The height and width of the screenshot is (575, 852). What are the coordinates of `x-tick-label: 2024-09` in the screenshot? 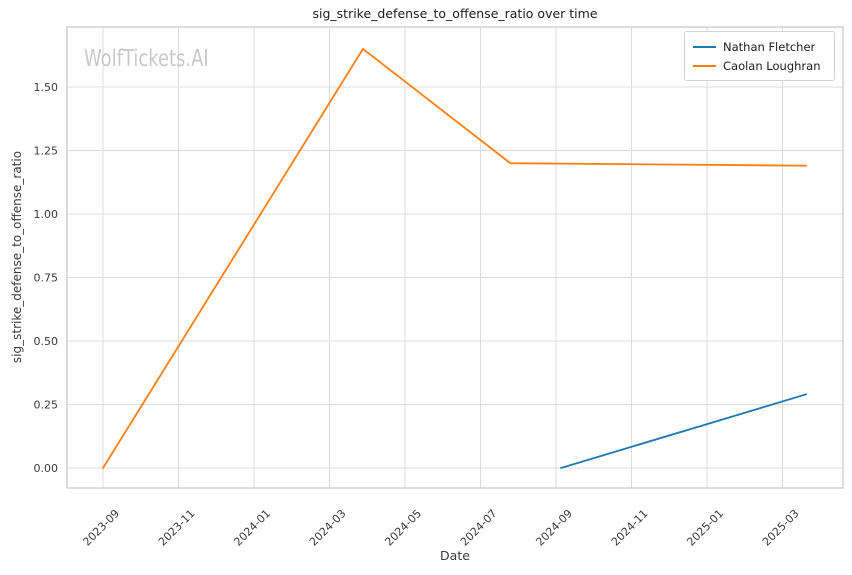 It's located at (554, 528).